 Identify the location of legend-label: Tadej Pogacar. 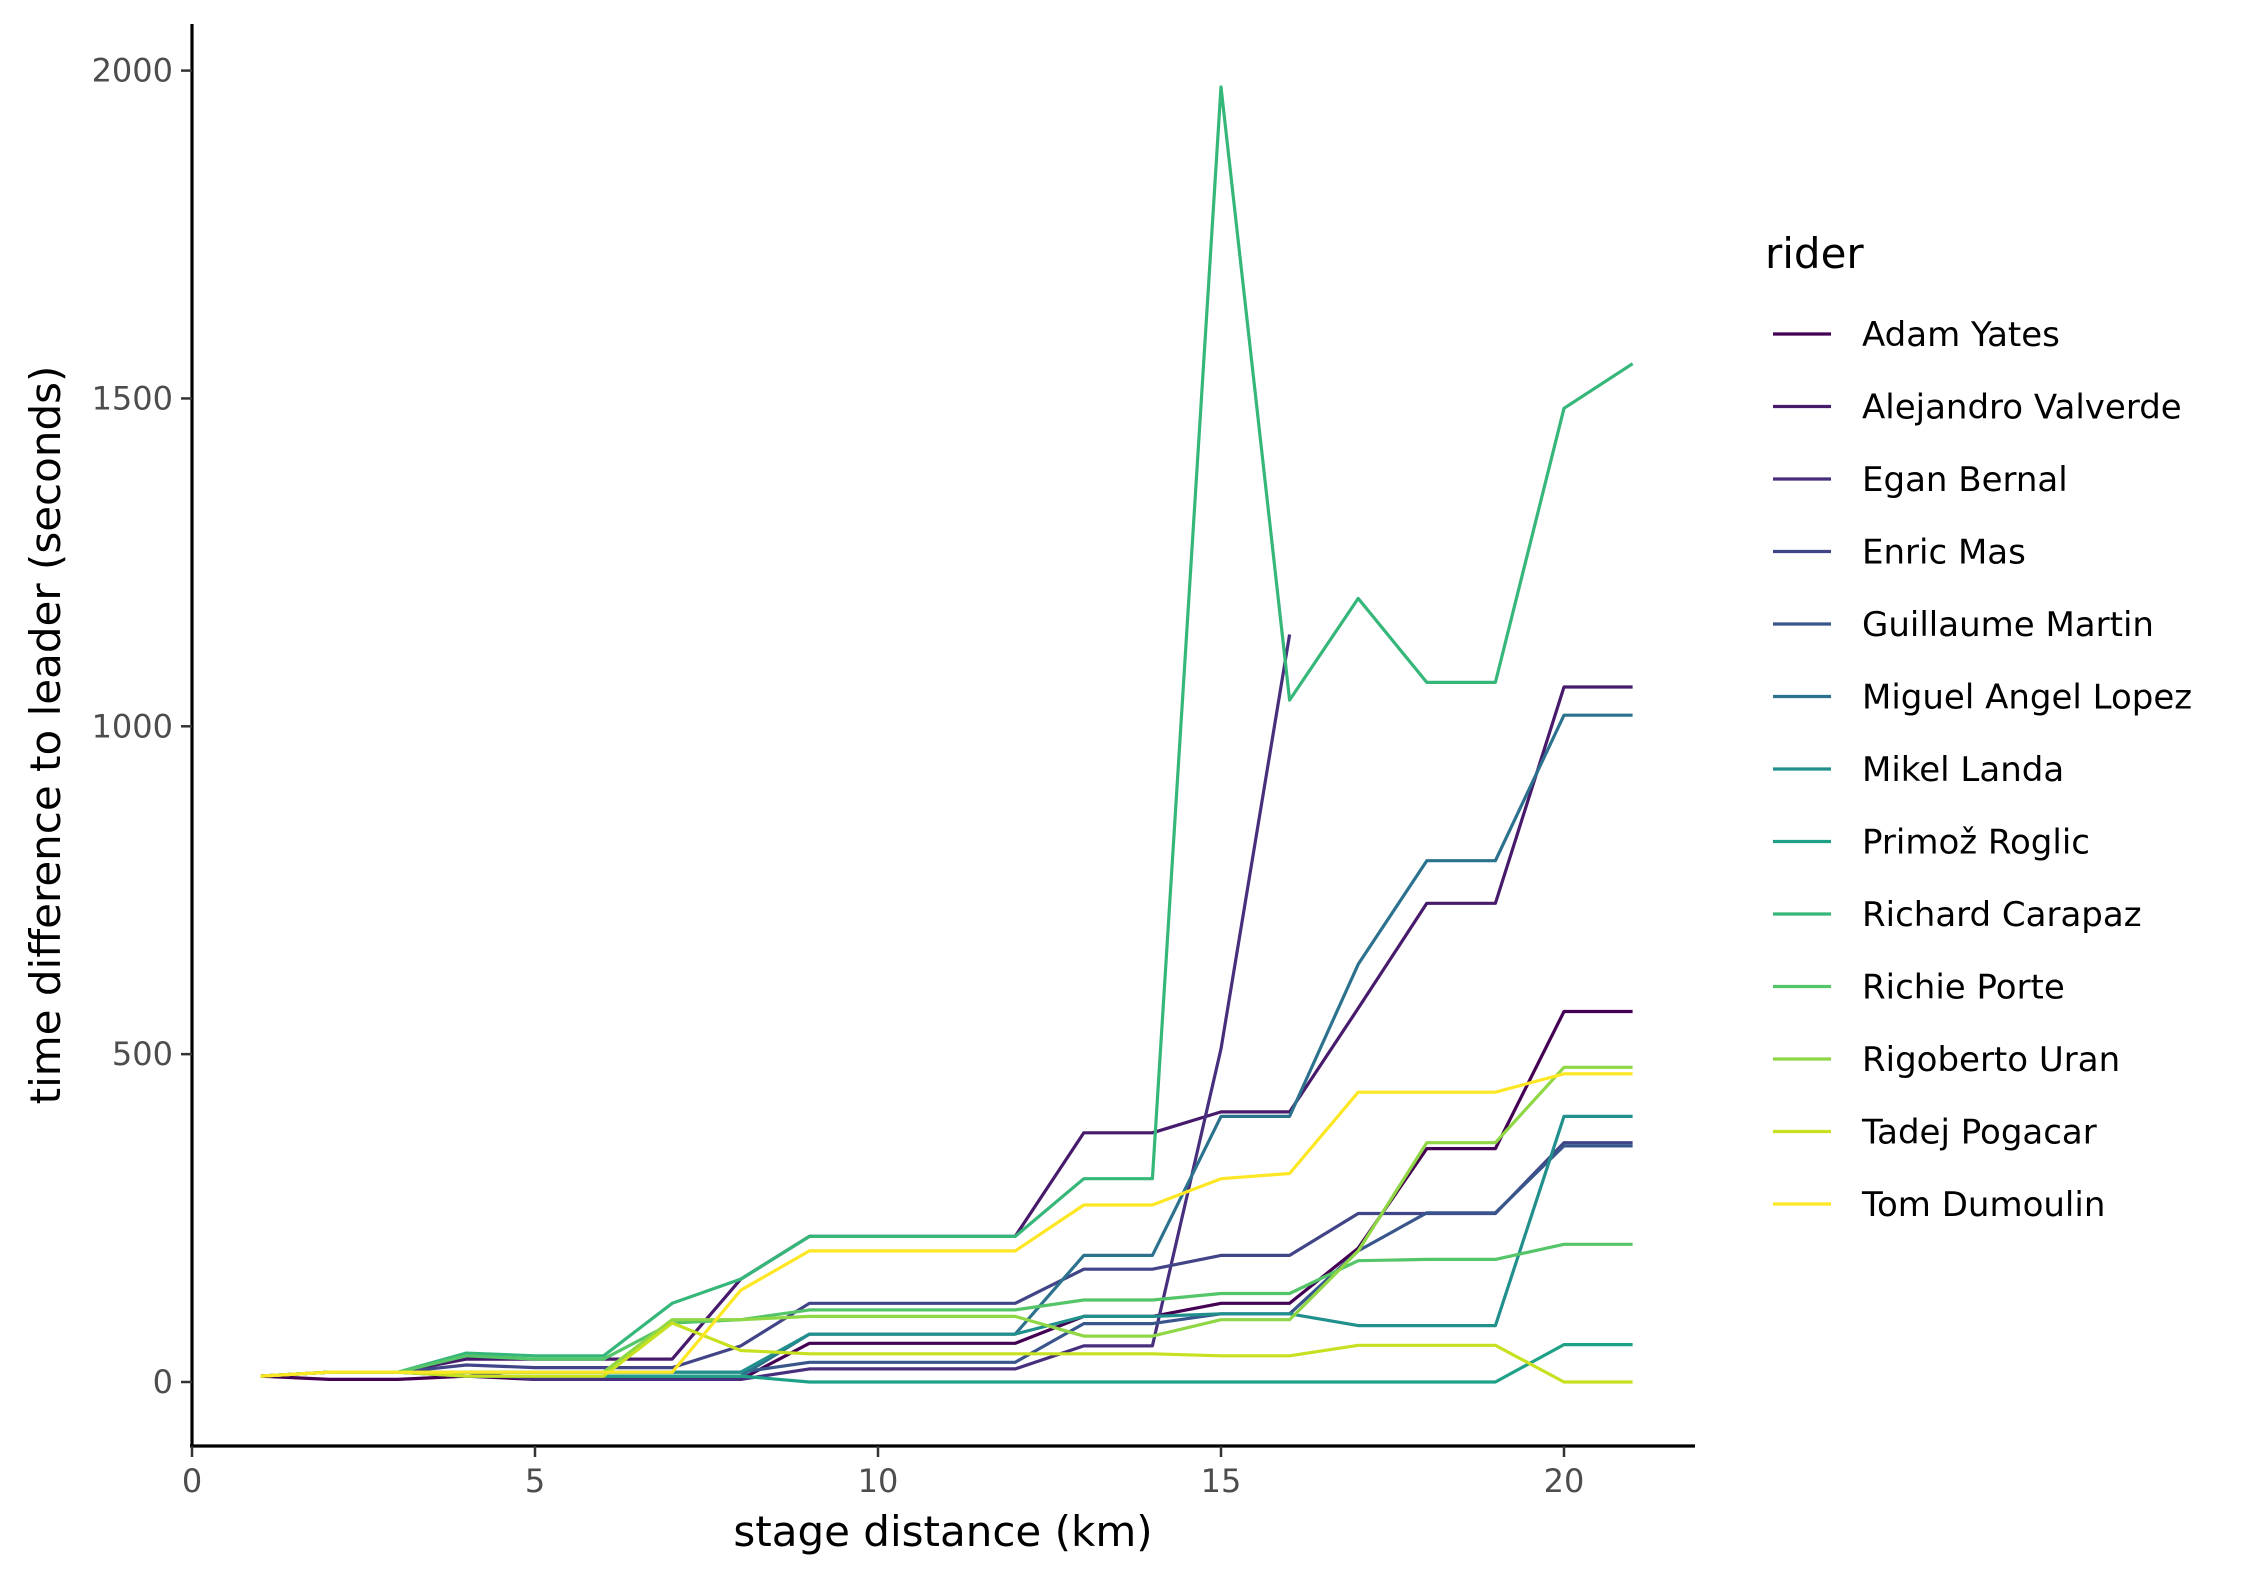
(1979, 1133).